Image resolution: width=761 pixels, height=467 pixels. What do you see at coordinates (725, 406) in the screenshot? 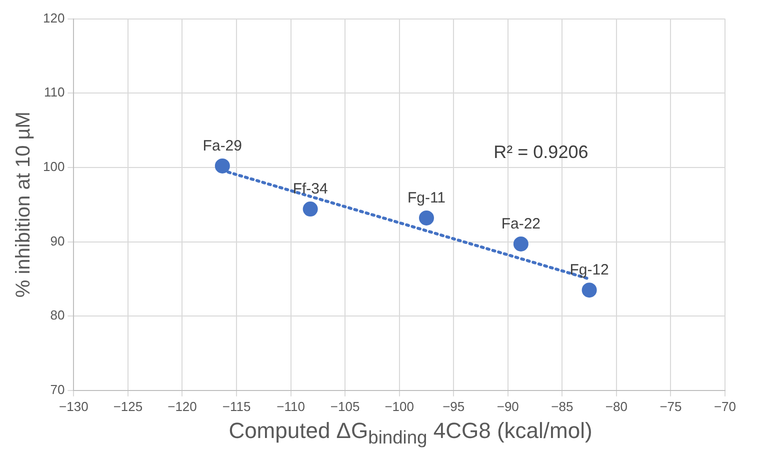
I see `x-tick-label: −70` at bounding box center [725, 406].